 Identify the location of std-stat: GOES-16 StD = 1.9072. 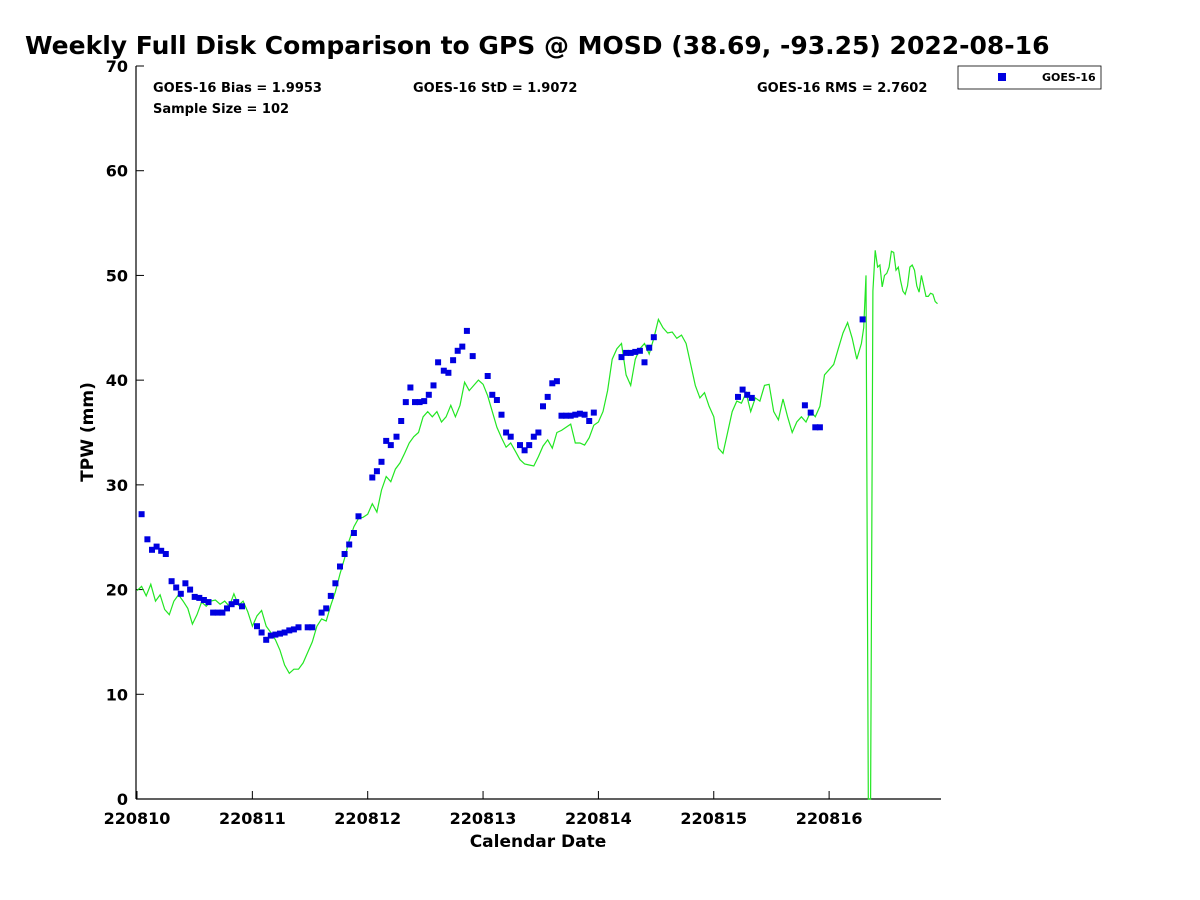
(495, 88).